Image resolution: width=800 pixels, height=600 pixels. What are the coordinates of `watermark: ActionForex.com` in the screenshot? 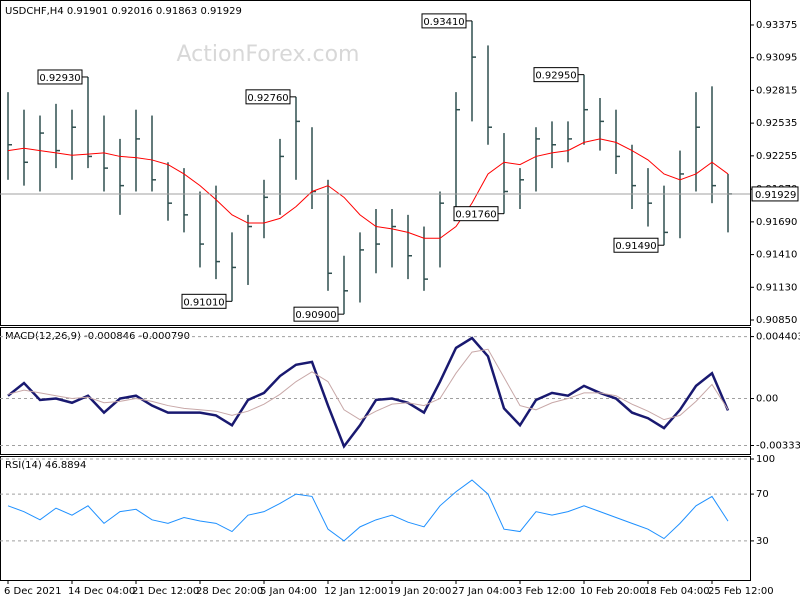 It's located at (268, 54).